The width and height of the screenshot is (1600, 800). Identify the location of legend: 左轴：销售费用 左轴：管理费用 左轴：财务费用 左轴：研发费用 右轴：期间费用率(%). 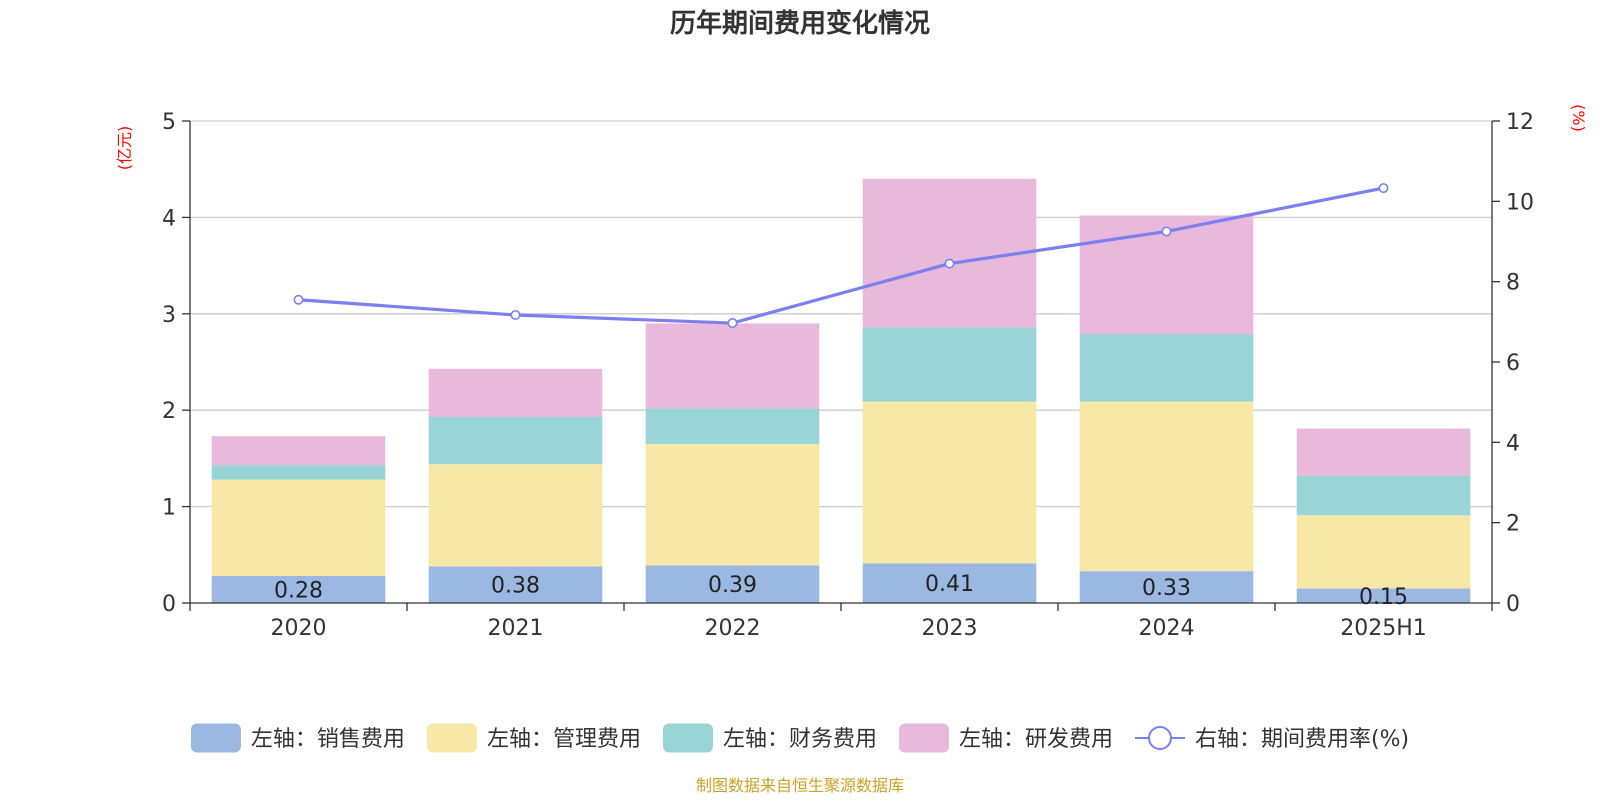
(799, 738).